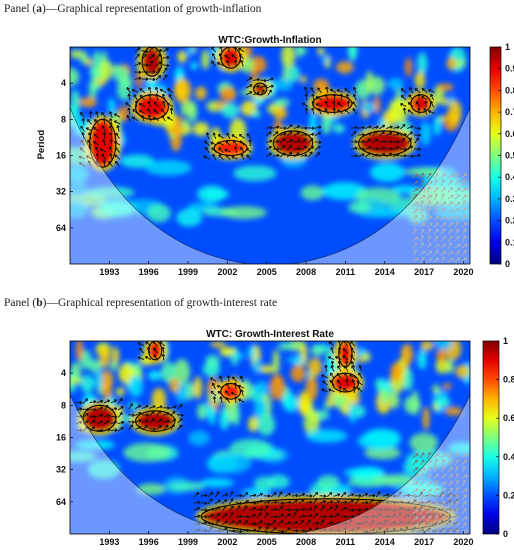 Image resolution: width=514 pixels, height=550 pixels. I want to click on x-tick-label: 1999, so click(188, 542).